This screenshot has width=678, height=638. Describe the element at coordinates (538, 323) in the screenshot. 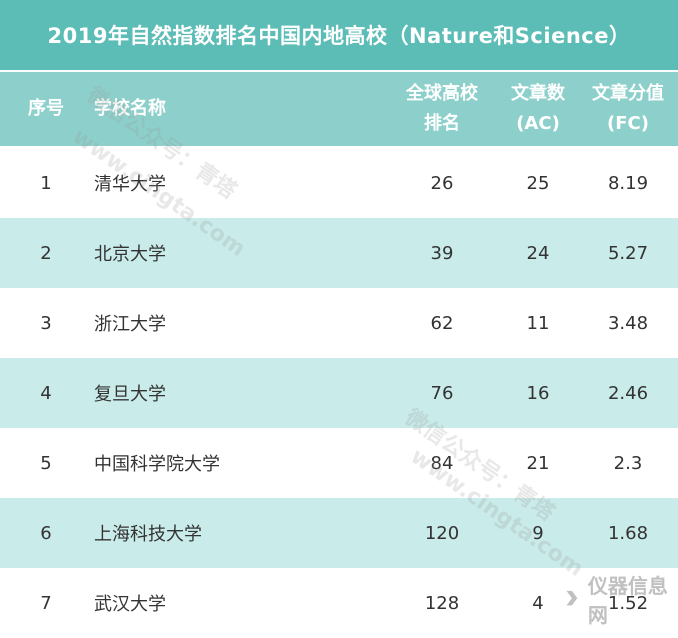

I see `row-ac: 11` at that location.